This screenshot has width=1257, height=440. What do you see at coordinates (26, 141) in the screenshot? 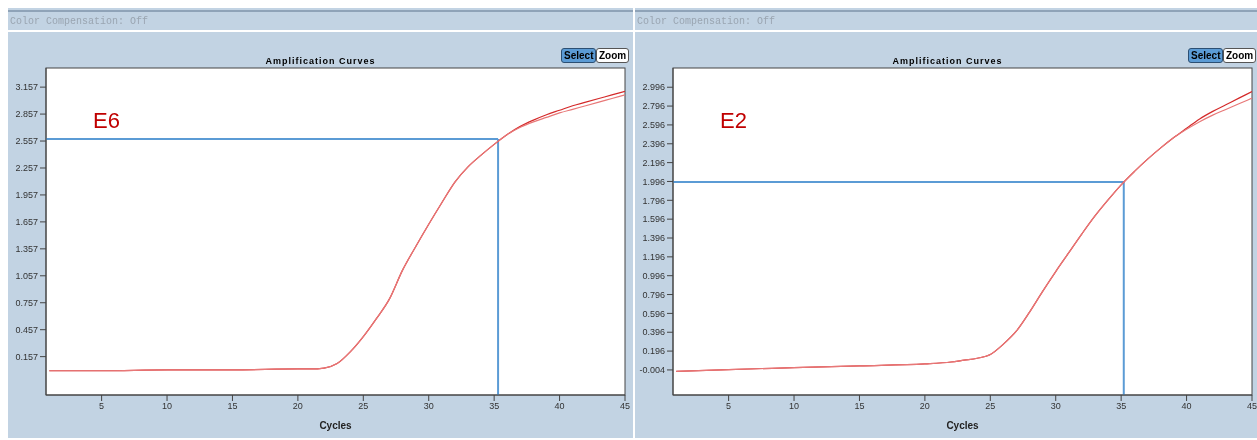
I see `y-tick-label: 2.557` at bounding box center [26, 141].